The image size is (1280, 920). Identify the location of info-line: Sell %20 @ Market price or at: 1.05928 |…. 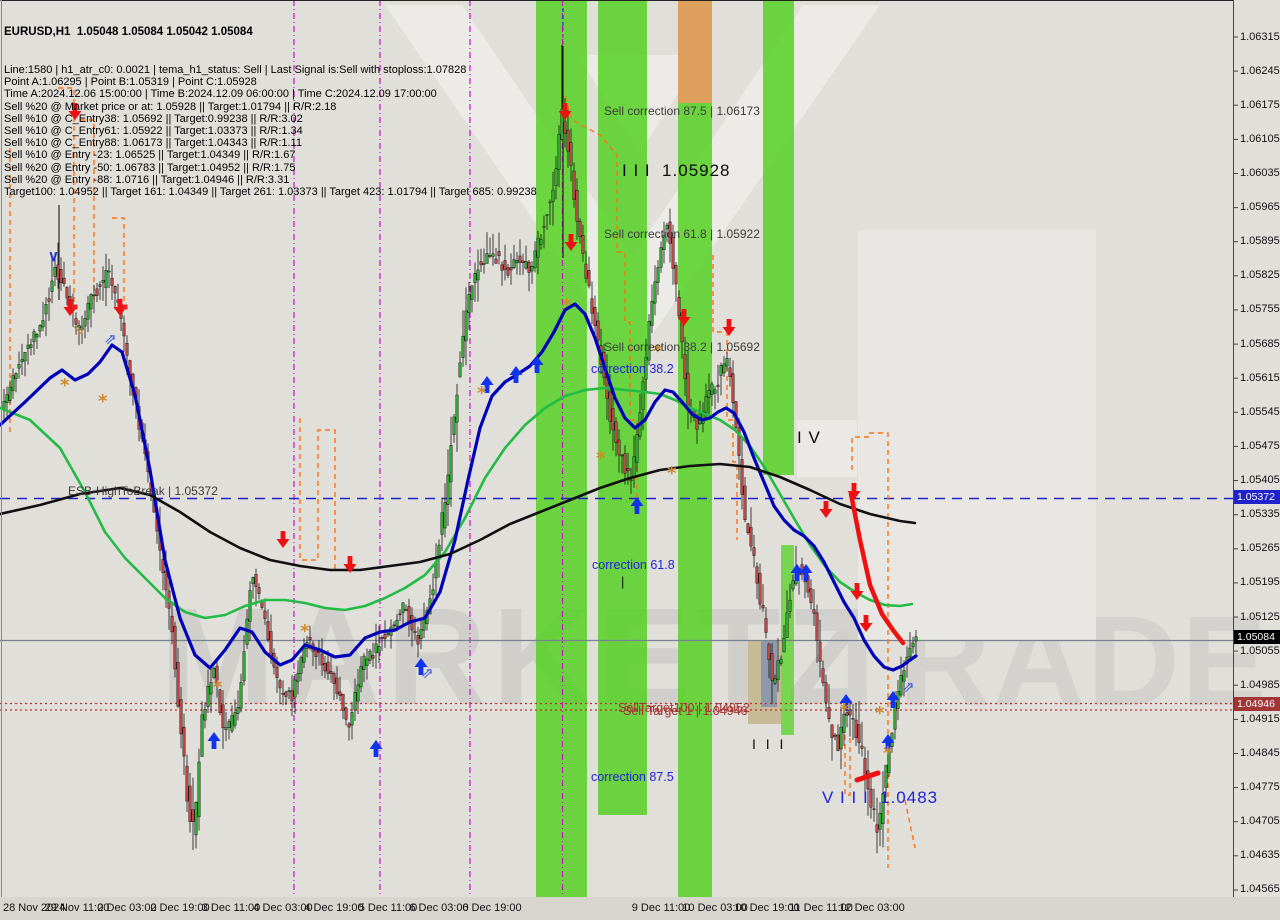
(170, 106).